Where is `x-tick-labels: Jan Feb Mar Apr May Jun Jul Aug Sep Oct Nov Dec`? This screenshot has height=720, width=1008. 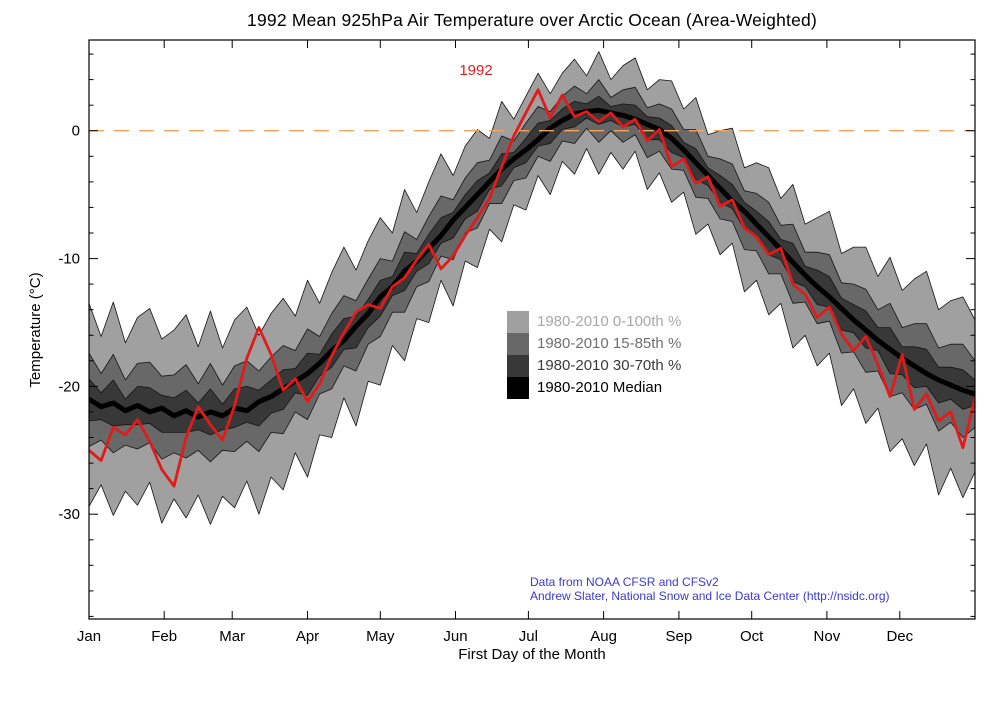 x-tick-labels: Jan Feb Mar Apr May Jun Jul Aug Sep Oct Nov Dec is located at coordinates (495, 636).